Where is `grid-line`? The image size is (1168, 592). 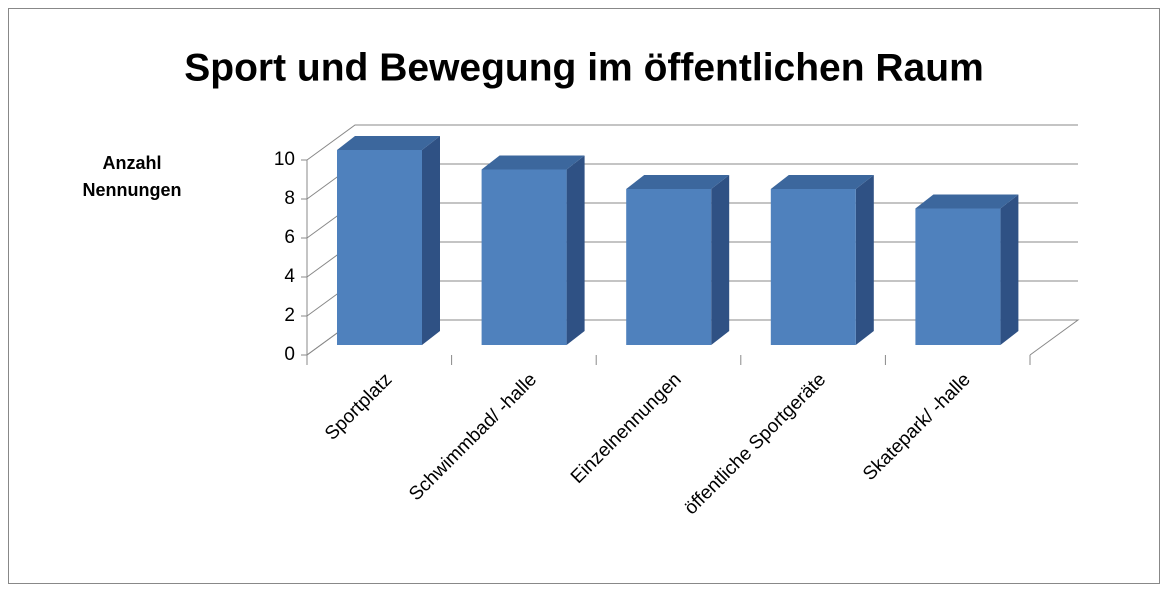
grid-line is located at coordinates (692, 142).